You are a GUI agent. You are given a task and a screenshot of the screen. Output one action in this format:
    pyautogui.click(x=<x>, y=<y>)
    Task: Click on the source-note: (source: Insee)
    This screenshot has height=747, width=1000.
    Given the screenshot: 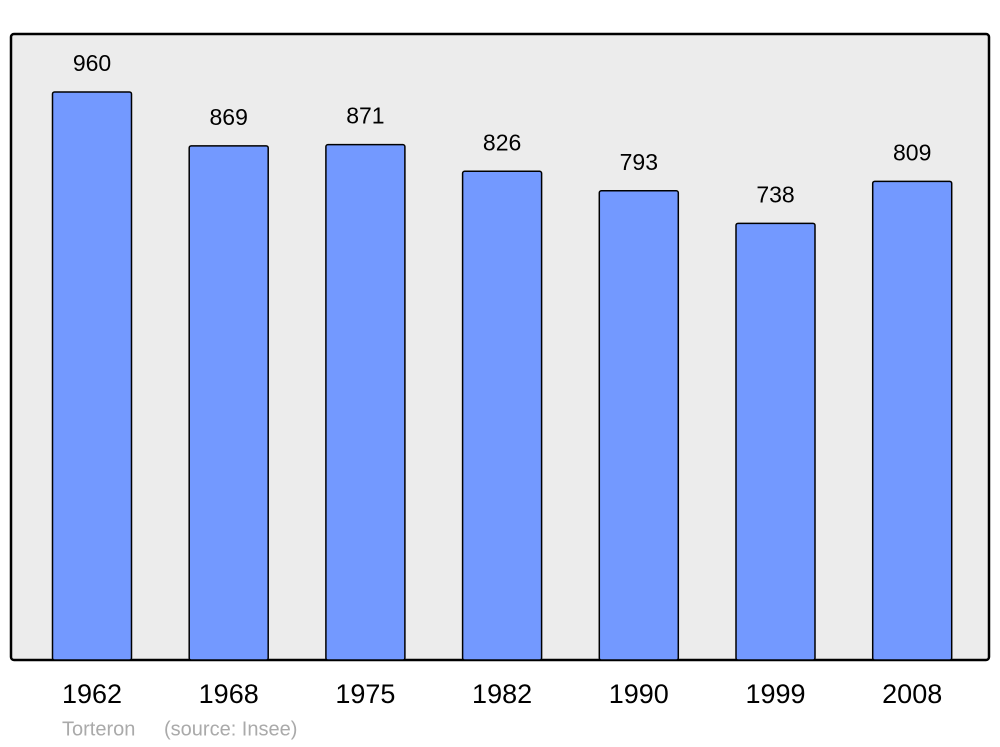 What is the action you would take?
    pyautogui.click(x=230, y=729)
    